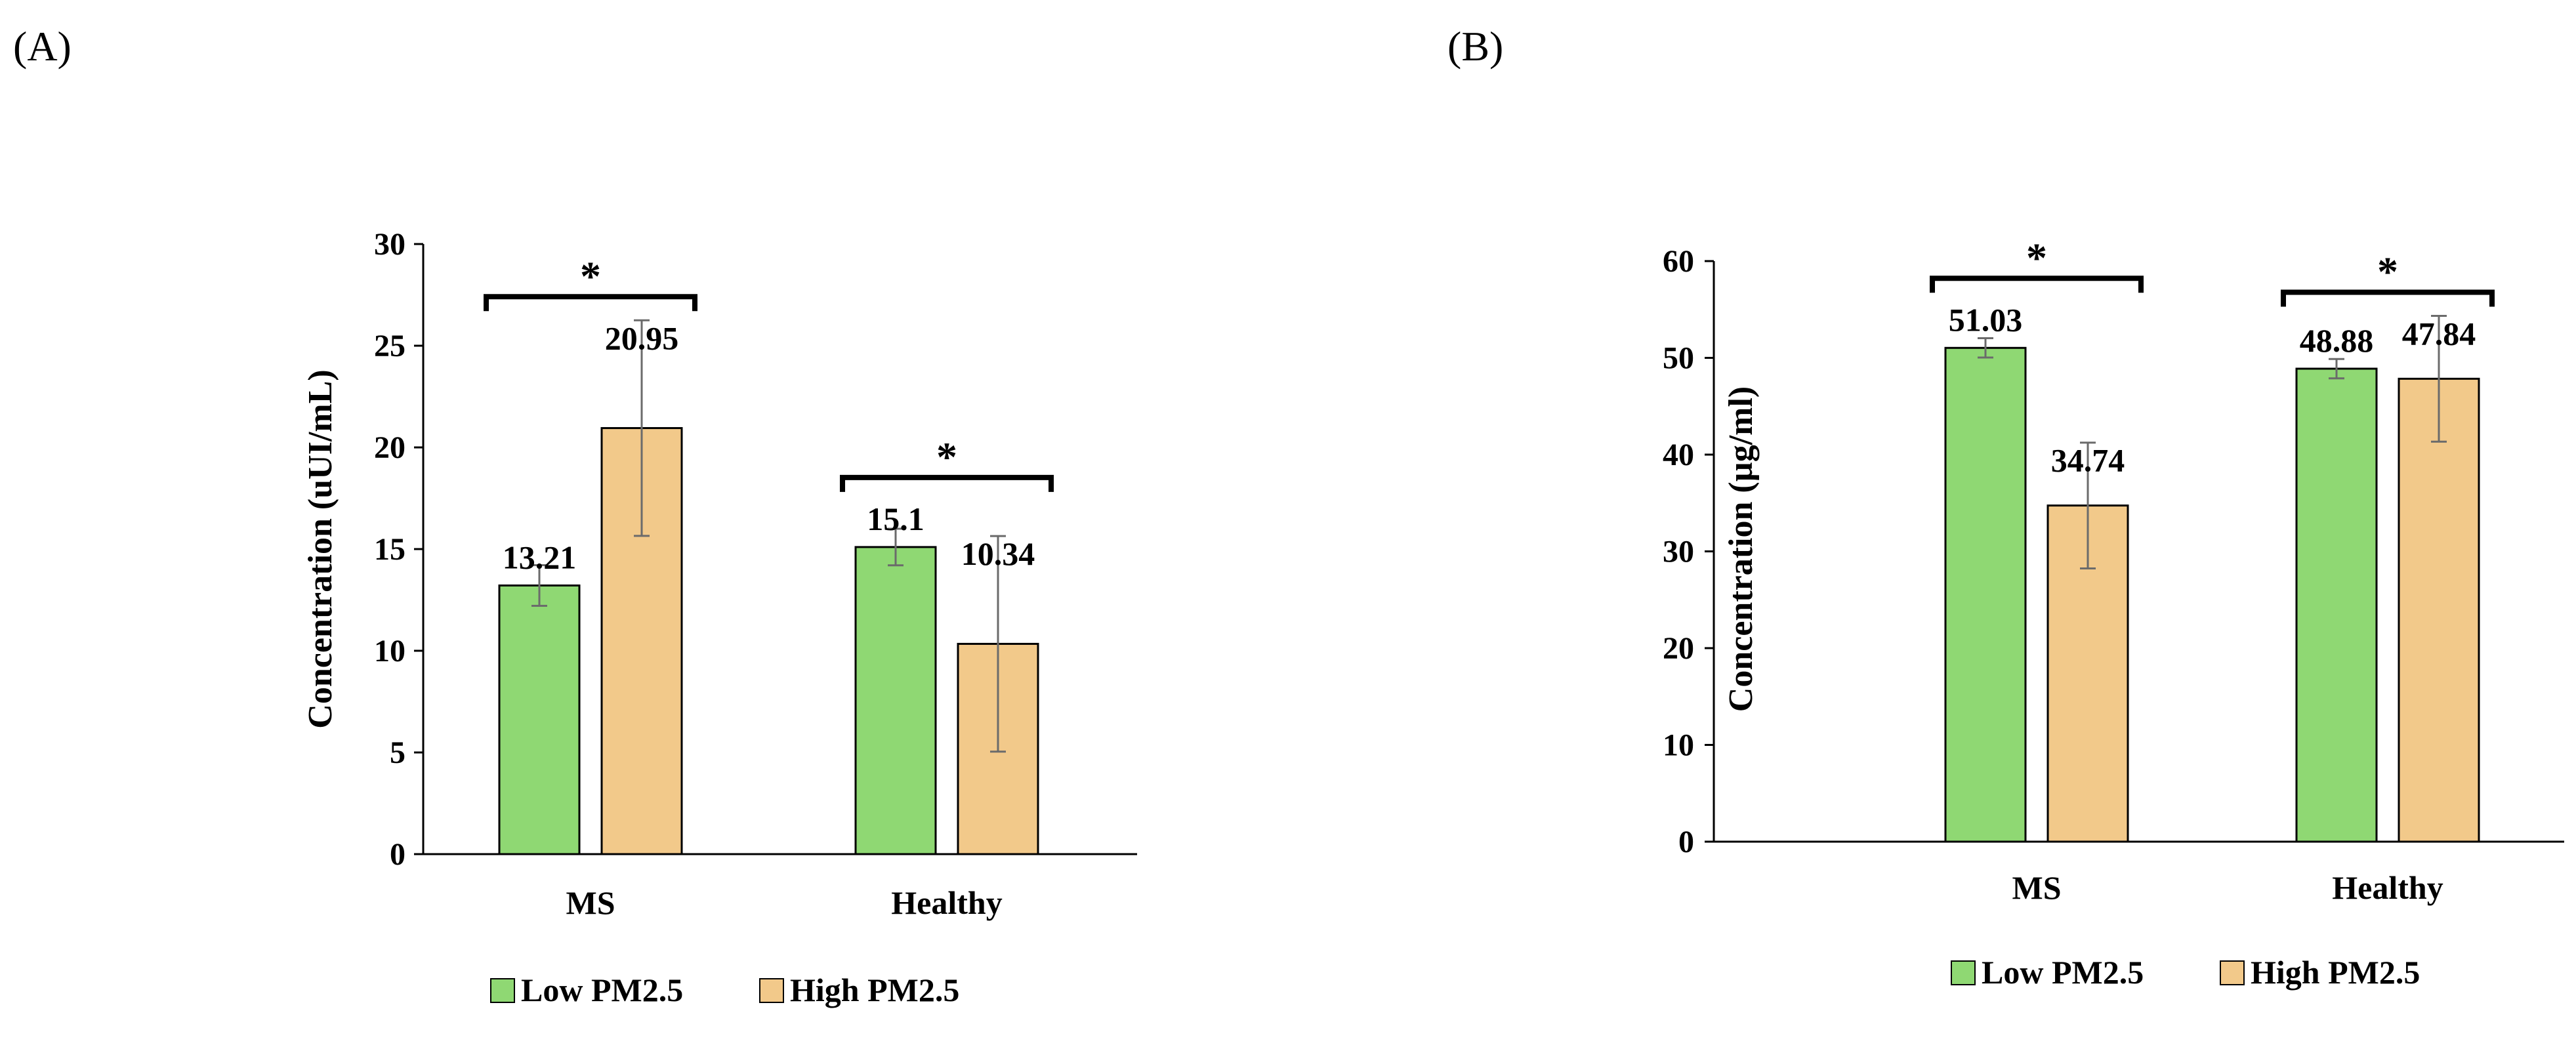 Image resolution: width=2576 pixels, height=1047 pixels. What do you see at coordinates (1678, 358) in the screenshot?
I see `y-tick-label: 50` at bounding box center [1678, 358].